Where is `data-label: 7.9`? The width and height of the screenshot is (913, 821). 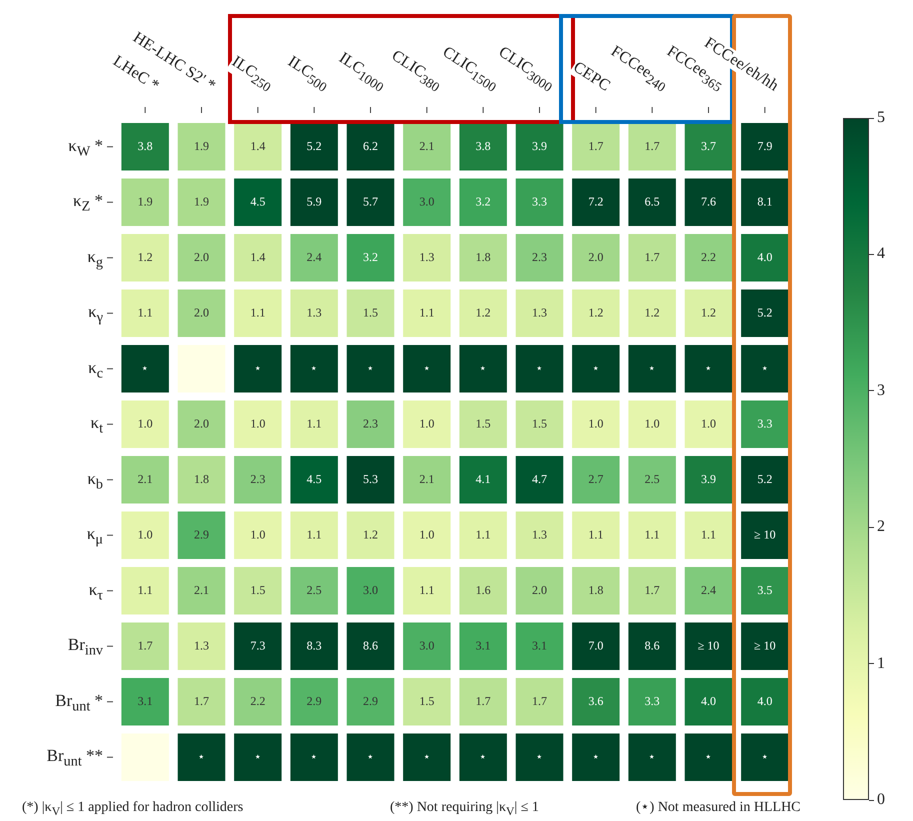 data-label: 7.9 is located at coordinates (764, 145).